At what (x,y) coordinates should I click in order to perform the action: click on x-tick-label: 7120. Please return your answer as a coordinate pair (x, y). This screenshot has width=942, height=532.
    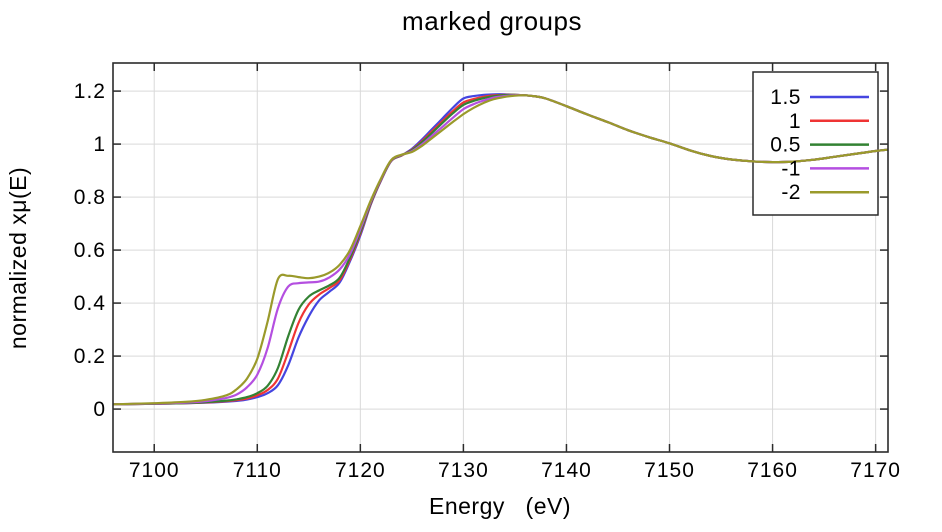
    Looking at the image, I should click on (360, 470).